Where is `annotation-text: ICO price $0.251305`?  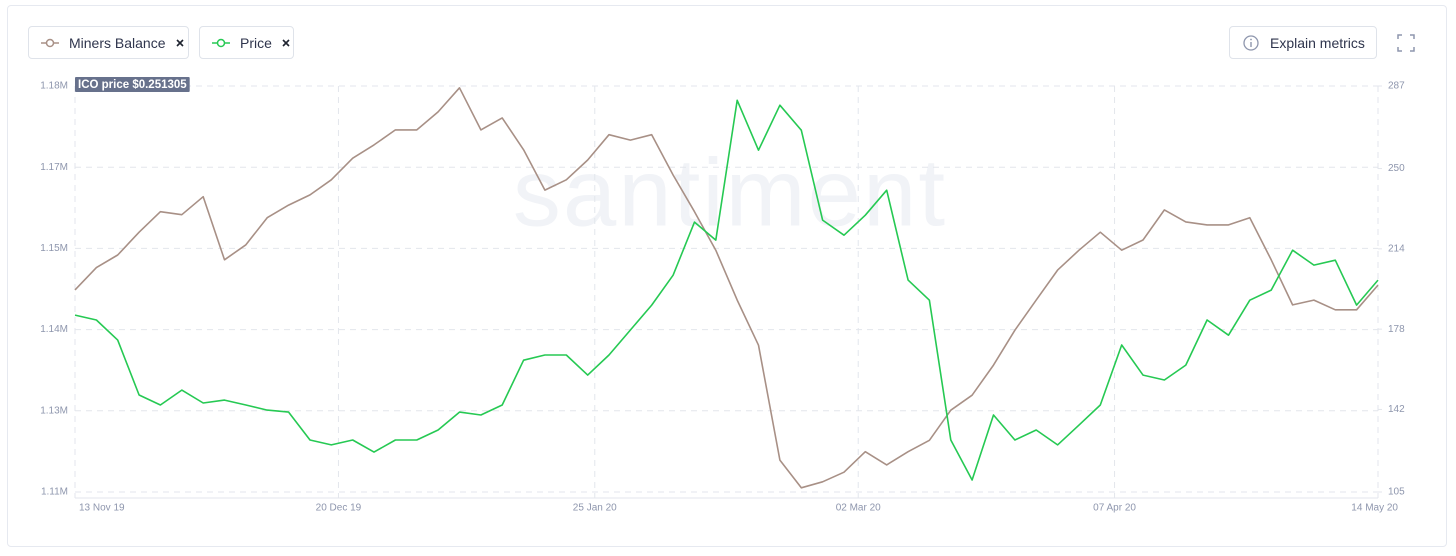 annotation-text: ICO price $0.251305 is located at coordinates (132, 85).